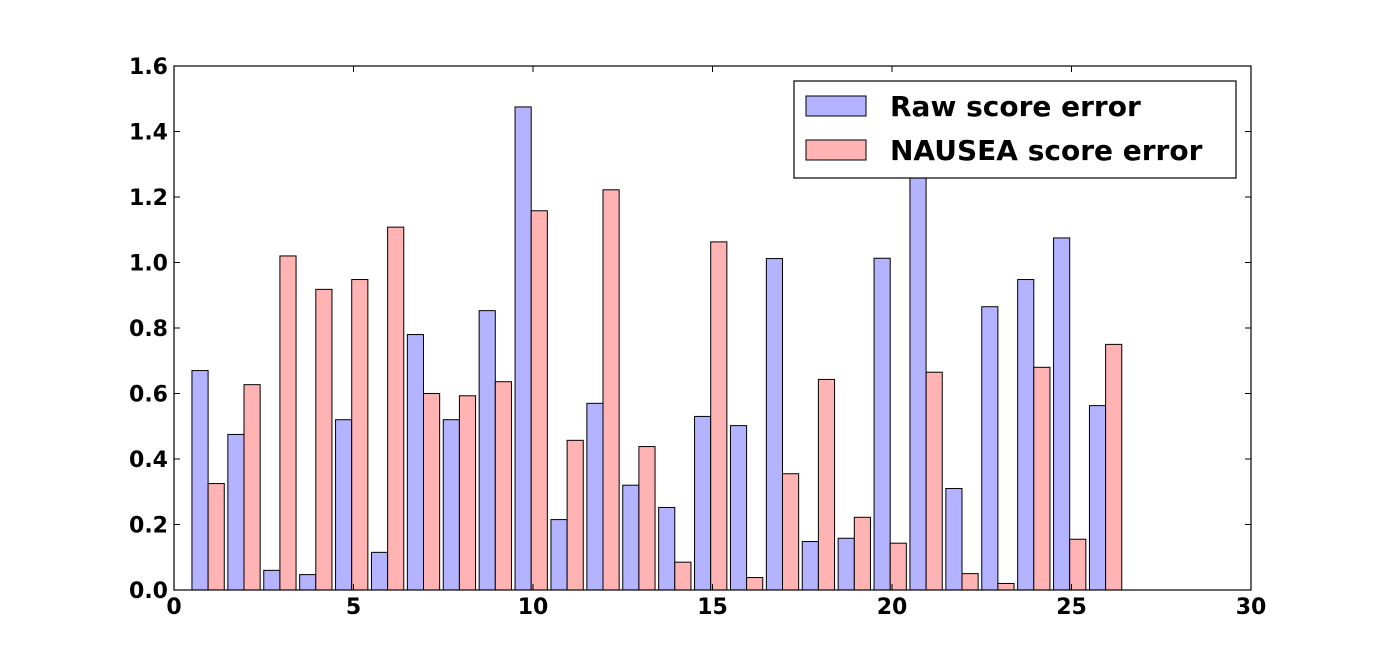 The height and width of the screenshot is (655, 1390). I want to click on y-tick-label: 0.8, so click(148, 329).